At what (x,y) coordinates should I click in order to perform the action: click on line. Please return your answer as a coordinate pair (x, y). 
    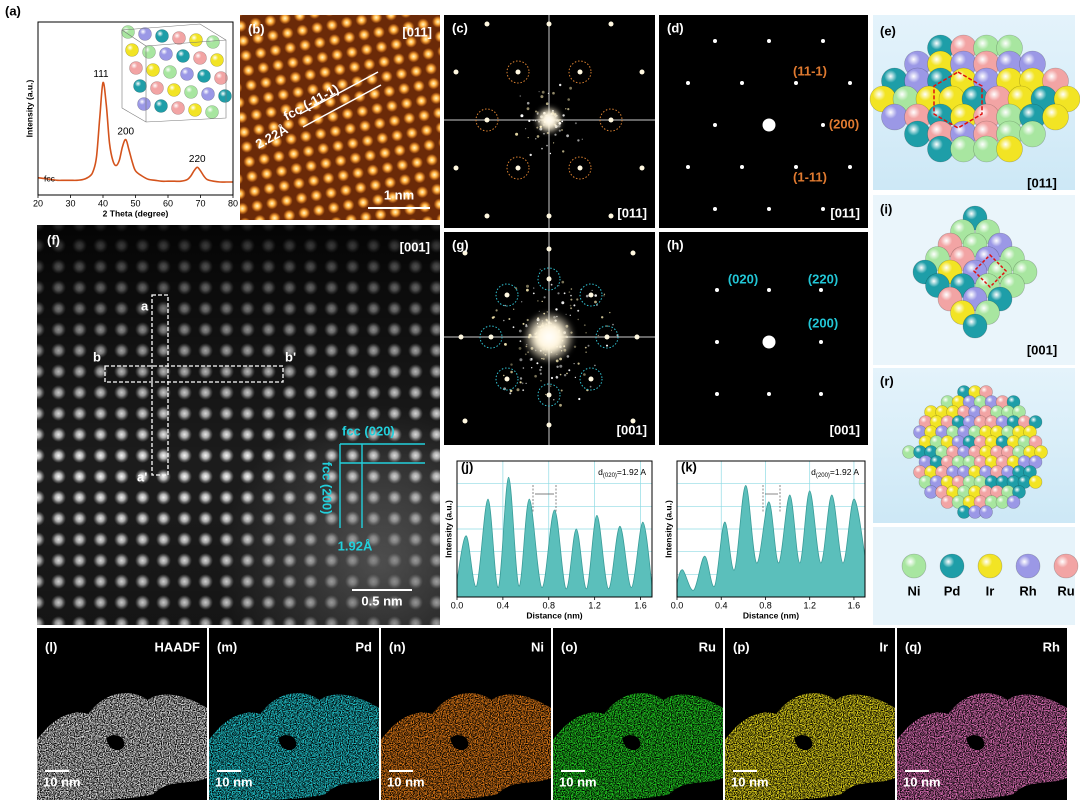
    Looking at the image, I should click on (135, 132).